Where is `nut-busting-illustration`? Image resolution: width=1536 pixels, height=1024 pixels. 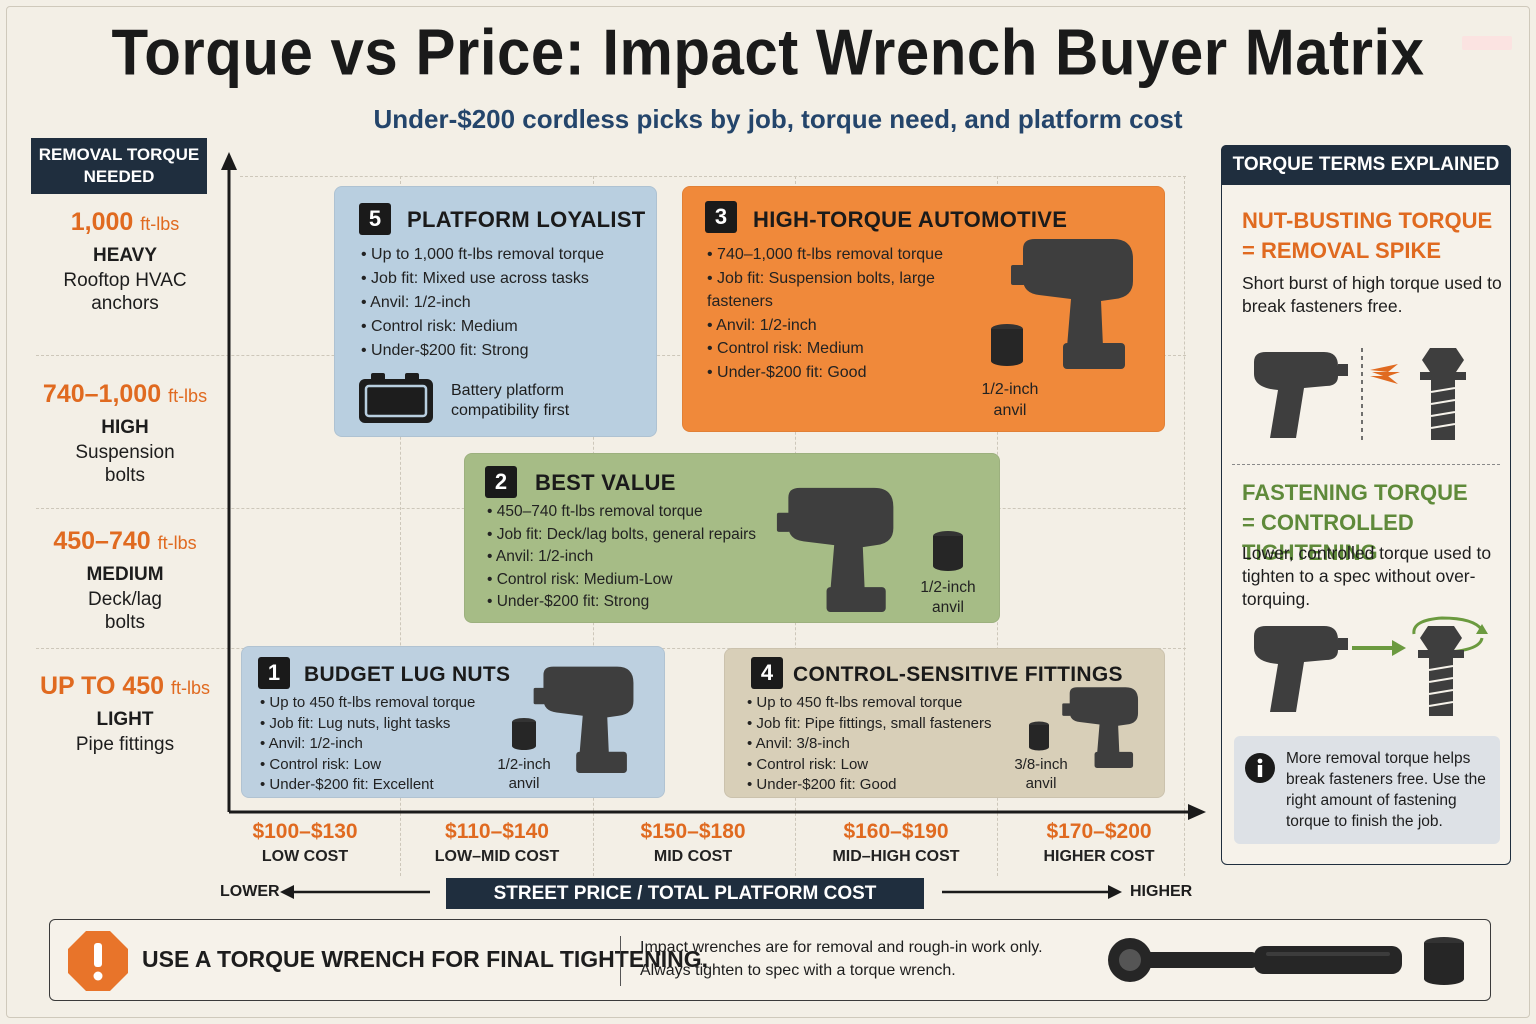 nut-busting-illustration is located at coordinates (1360, 394).